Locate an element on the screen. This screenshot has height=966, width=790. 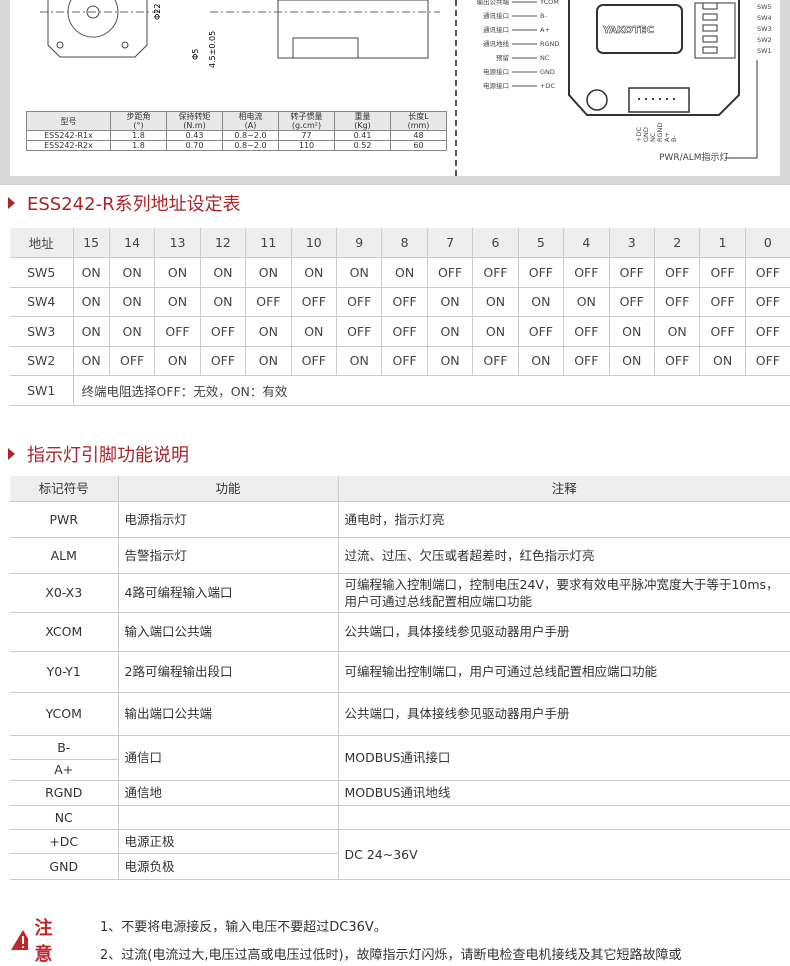
spec-header: 重量 is located at coordinates (362, 116).